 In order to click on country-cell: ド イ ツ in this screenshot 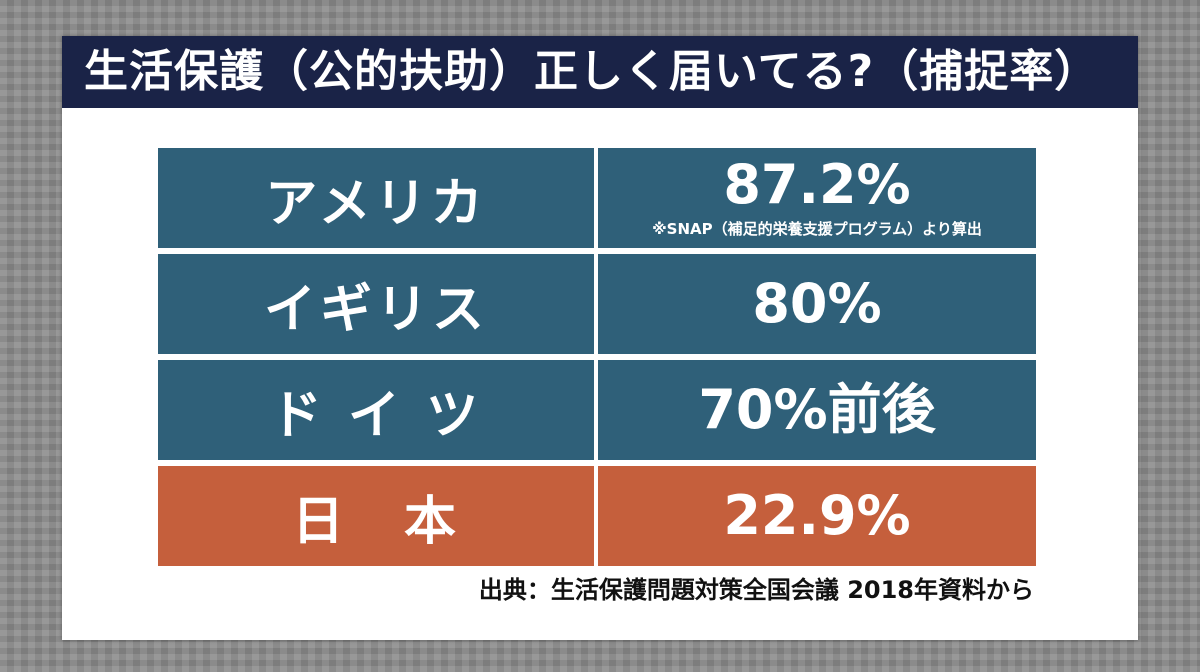, I will do `click(376, 410)`.